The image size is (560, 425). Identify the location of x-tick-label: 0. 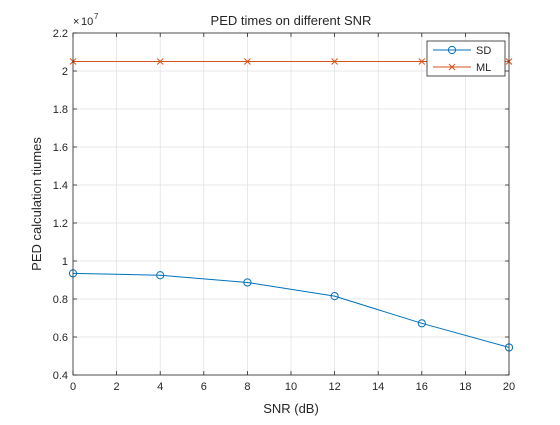
(73, 387).